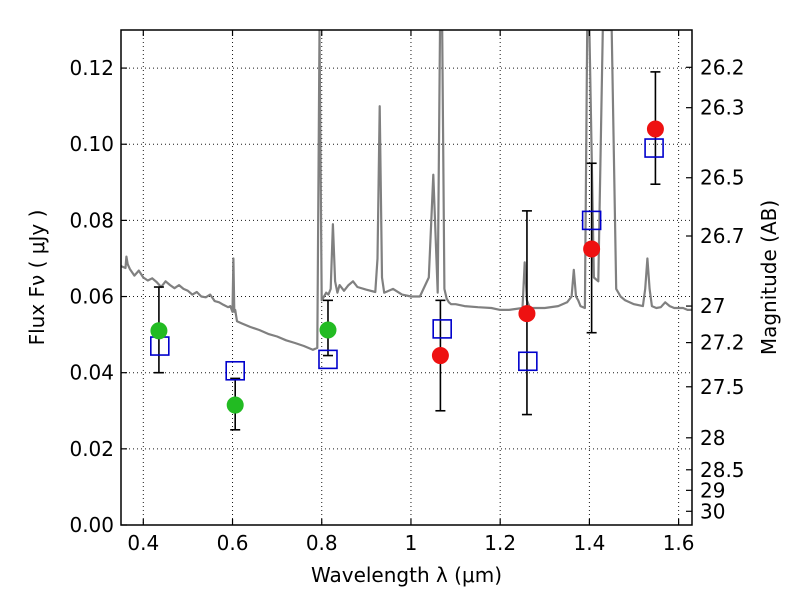  What do you see at coordinates (722, 108) in the screenshot?
I see `magnitude-tick-label: 26.3` at bounding box center [722, 108].